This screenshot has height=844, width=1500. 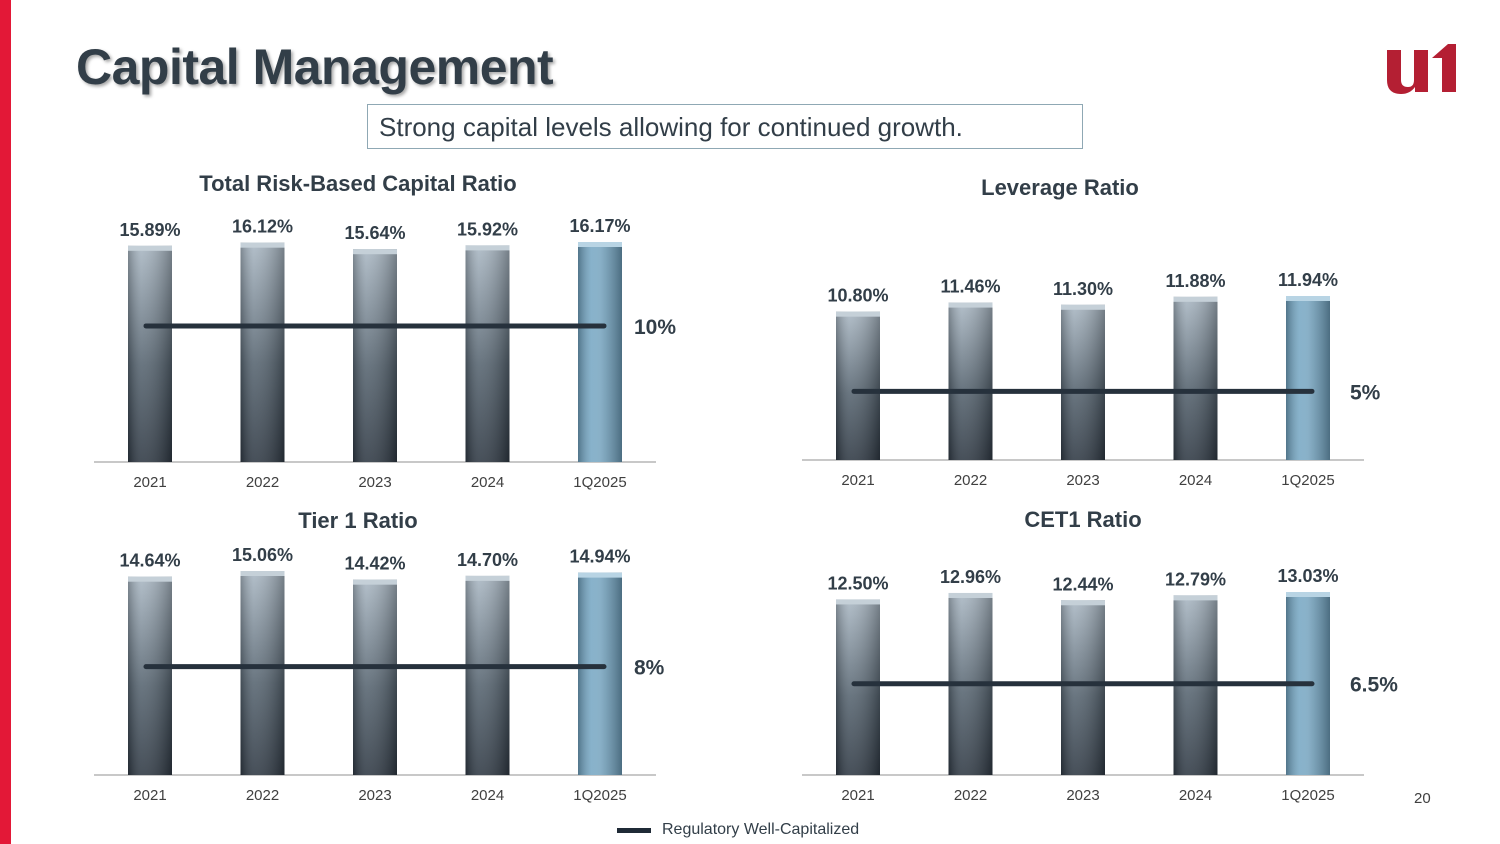 I want to click on data-label: 11.46%, so click(x=970, y=287).